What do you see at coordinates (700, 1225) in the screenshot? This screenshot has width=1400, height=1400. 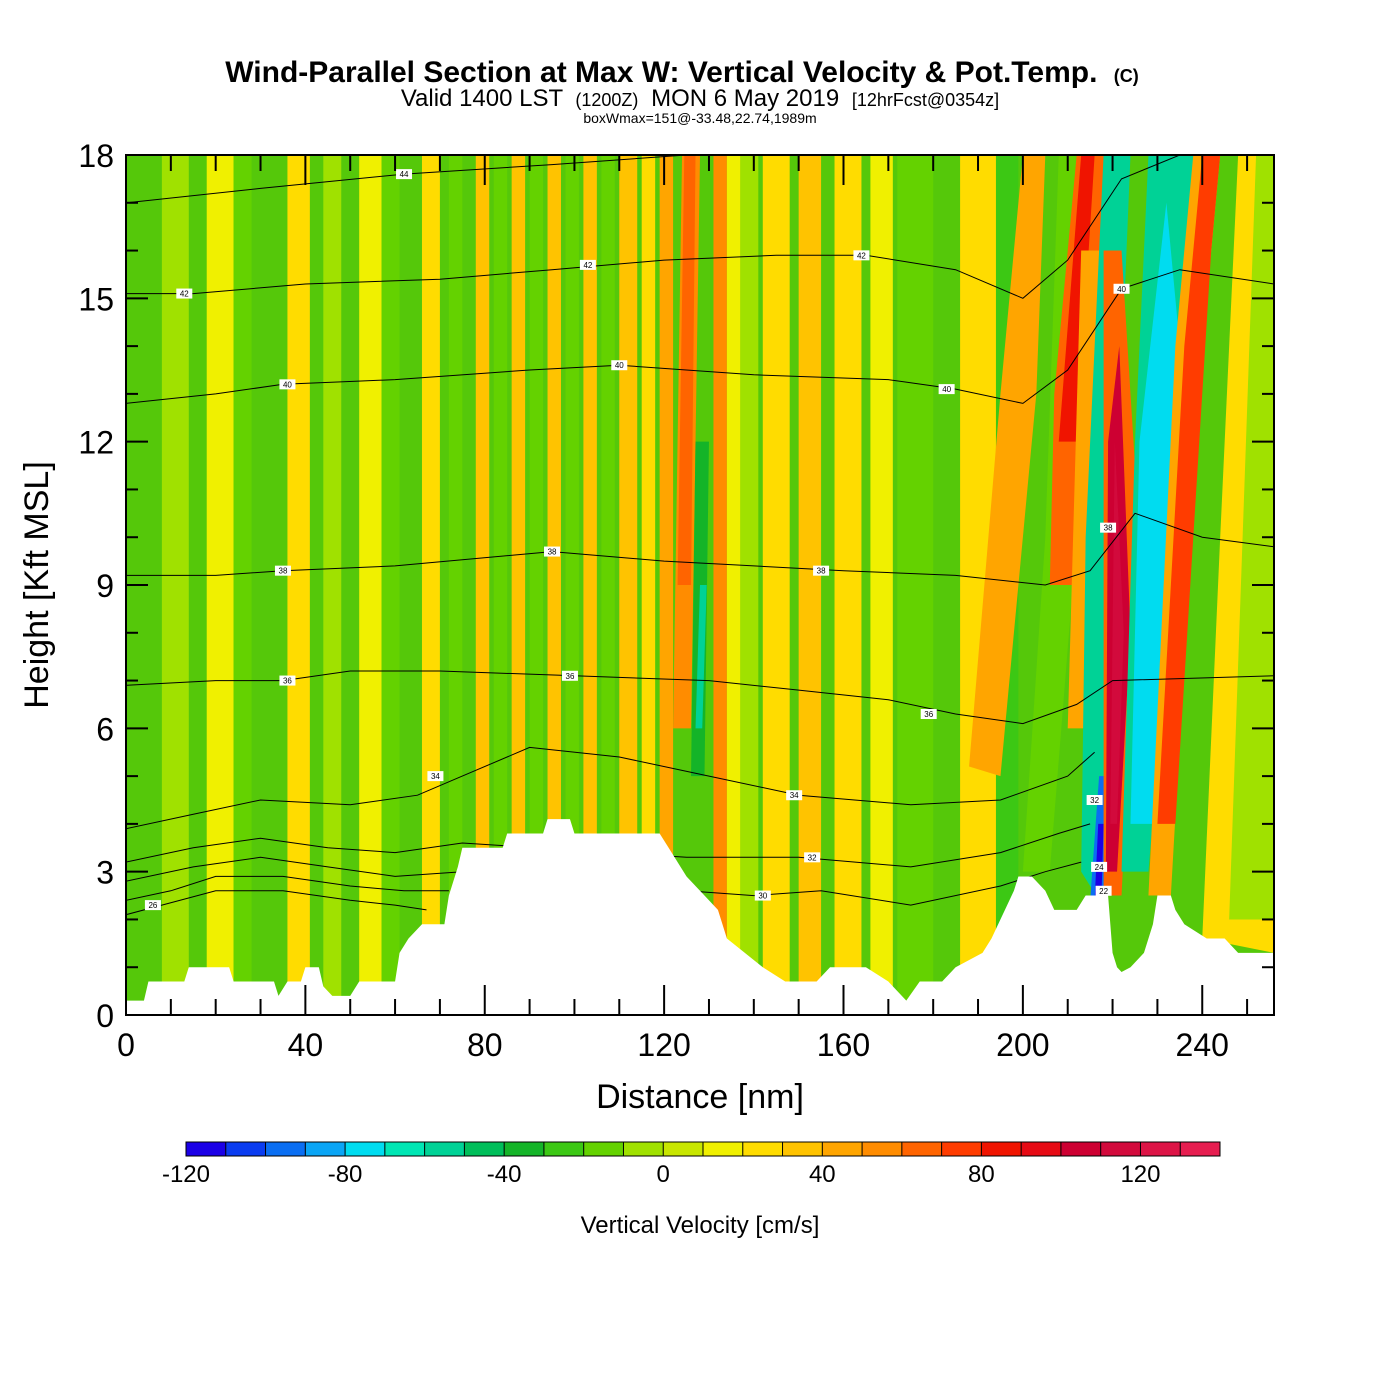 I see `colorbar-label: Vertical Velocity [cm/s]` at bounding box center [700, 1225].